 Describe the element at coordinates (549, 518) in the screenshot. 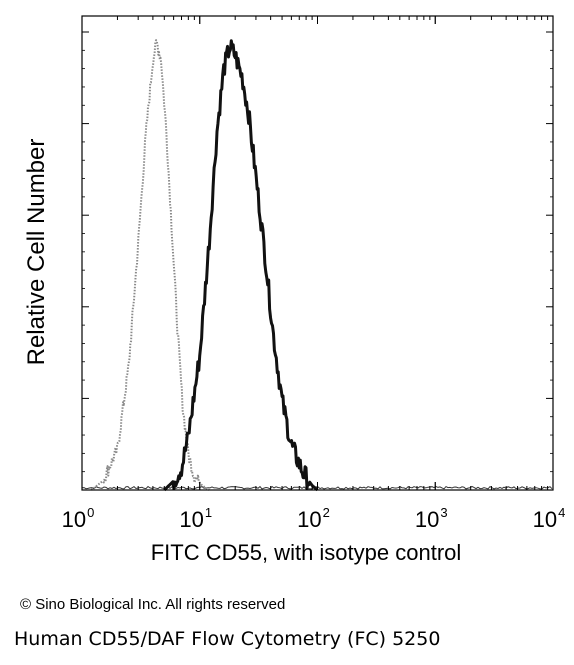

I see `x-tick-label: 10⁴` at that location.